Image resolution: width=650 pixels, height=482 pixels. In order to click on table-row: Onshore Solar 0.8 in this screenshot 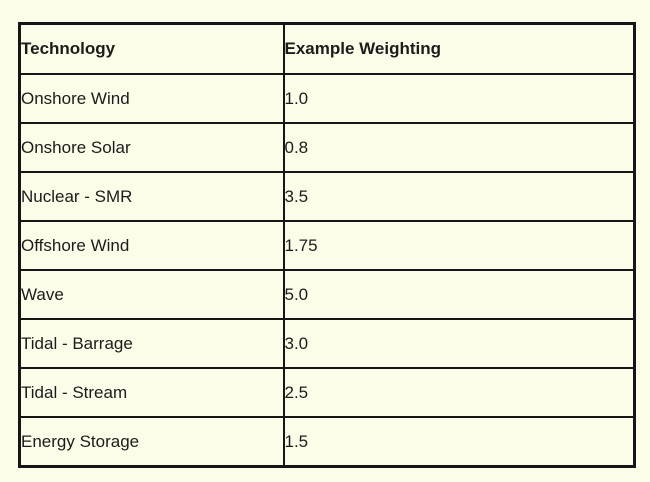, I will do `click(327, 147)`.